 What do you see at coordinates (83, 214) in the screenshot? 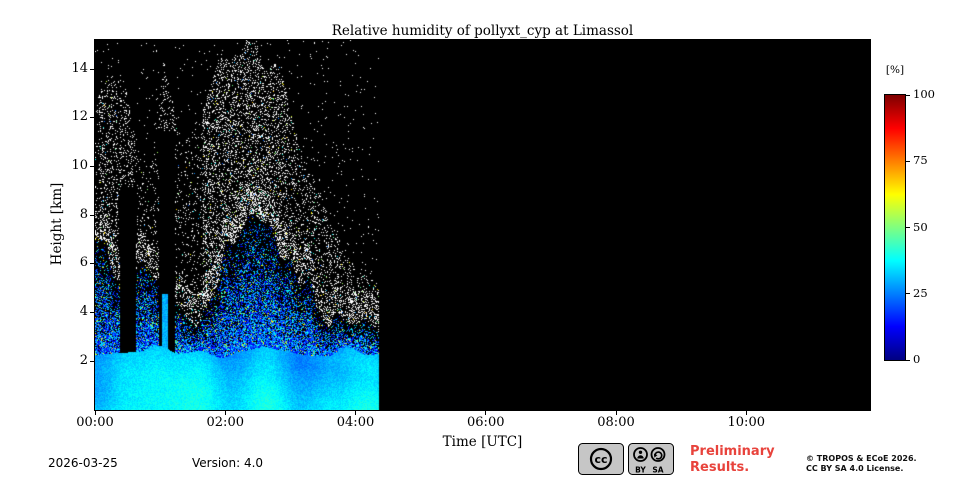
I see `y-tick-label: 8` at bounding box center [83, 214].